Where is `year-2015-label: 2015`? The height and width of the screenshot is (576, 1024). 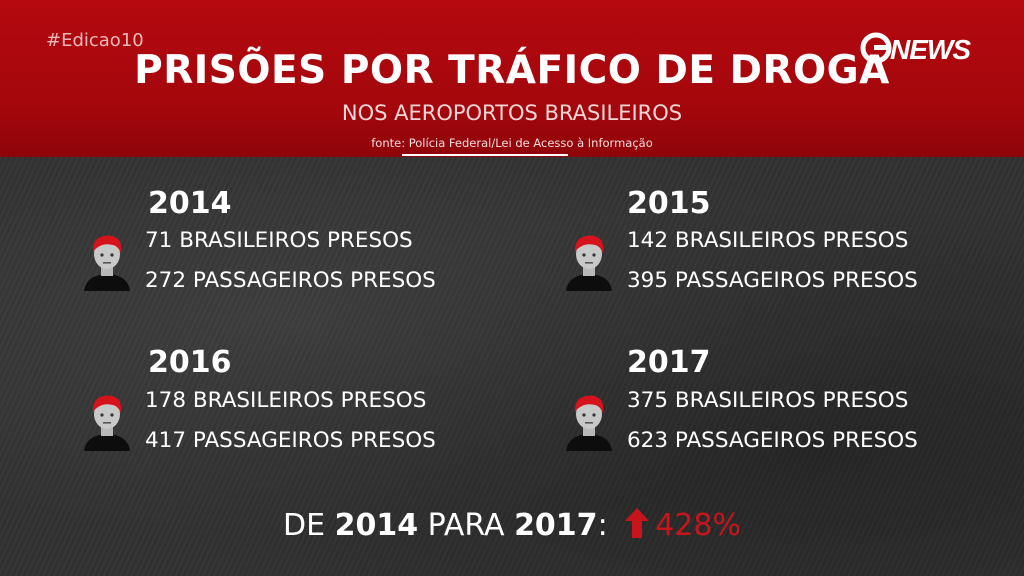 year-2015-label: 2015 is located at coordinates (669, 203).